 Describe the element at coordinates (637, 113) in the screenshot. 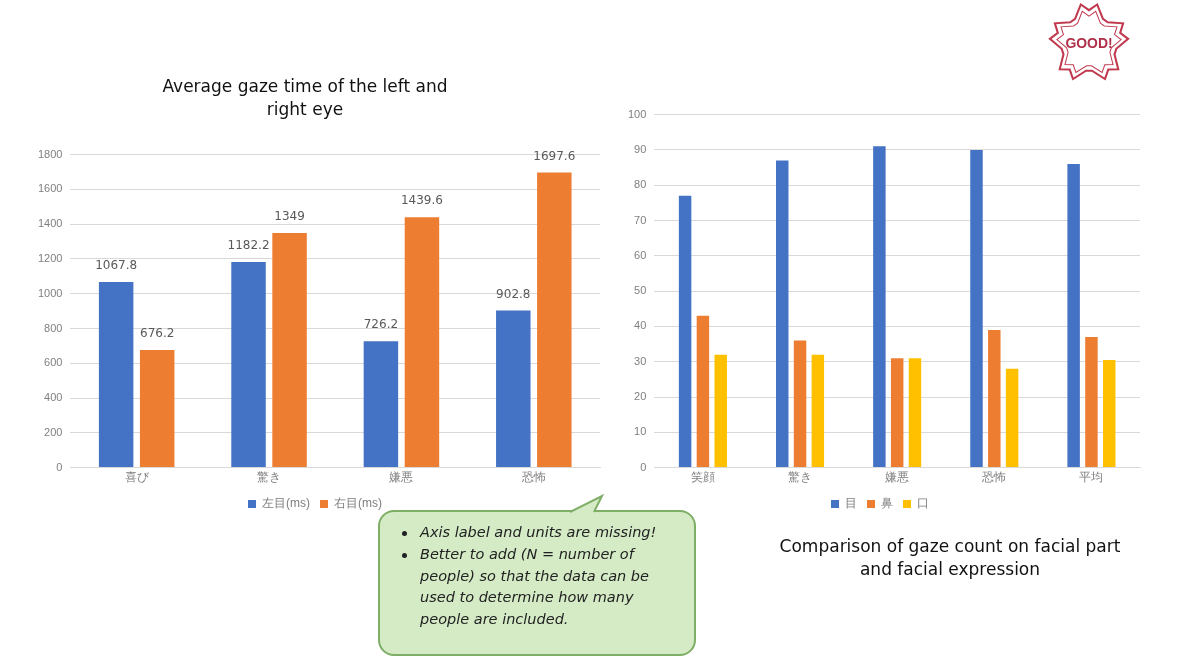

I see `y-tick-label: 100` at that location.